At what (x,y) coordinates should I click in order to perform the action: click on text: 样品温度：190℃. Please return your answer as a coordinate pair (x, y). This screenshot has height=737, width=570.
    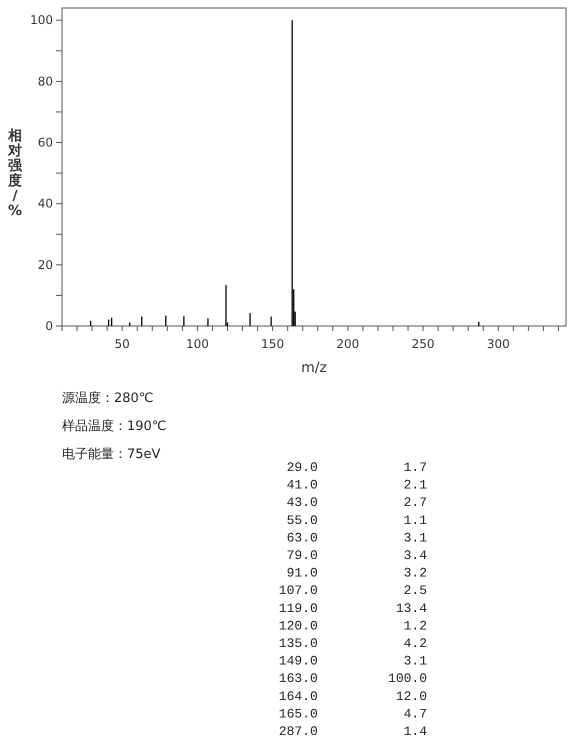
    Looking at the image, I should click on (114, 426).